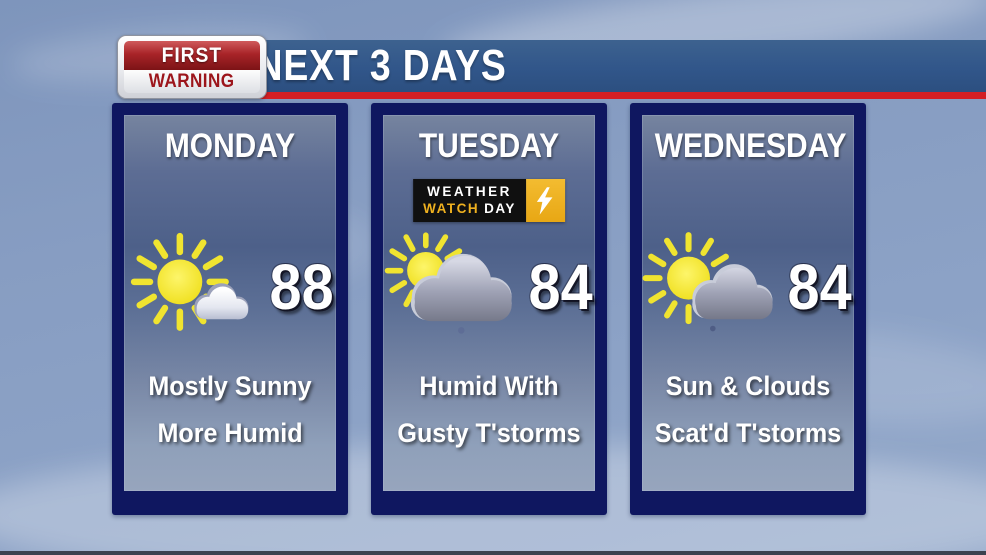  What do you see at coordinates (451, 208) in the screenshot?
I see `badge-watch-word: WATCH` at bounding box center [451, 208].